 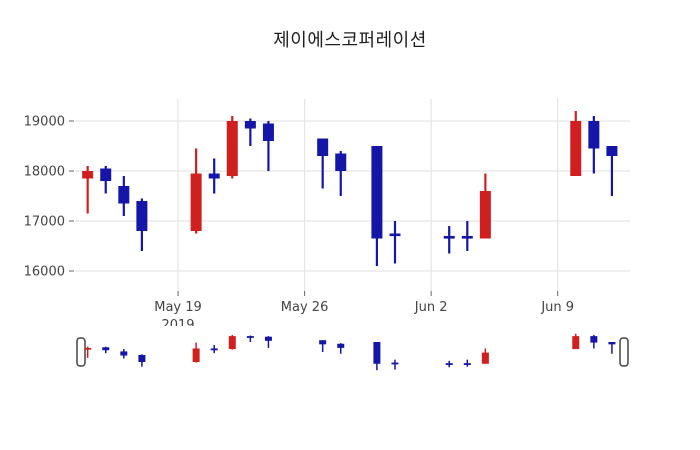 What do you see at coordinates (557, 307) in the screenshot?
I see `x-axis-label: Jun 9` at bounding box center [557, 307].